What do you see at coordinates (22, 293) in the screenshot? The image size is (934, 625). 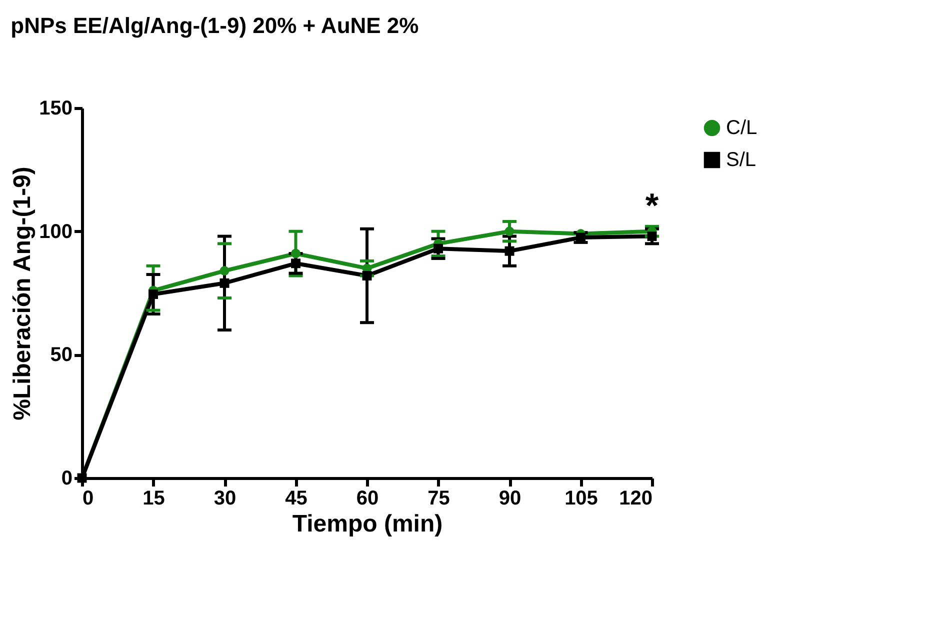 I see `y-axis-title: %Liberación Ang-(1-9)` at bounding box center [22, 293].